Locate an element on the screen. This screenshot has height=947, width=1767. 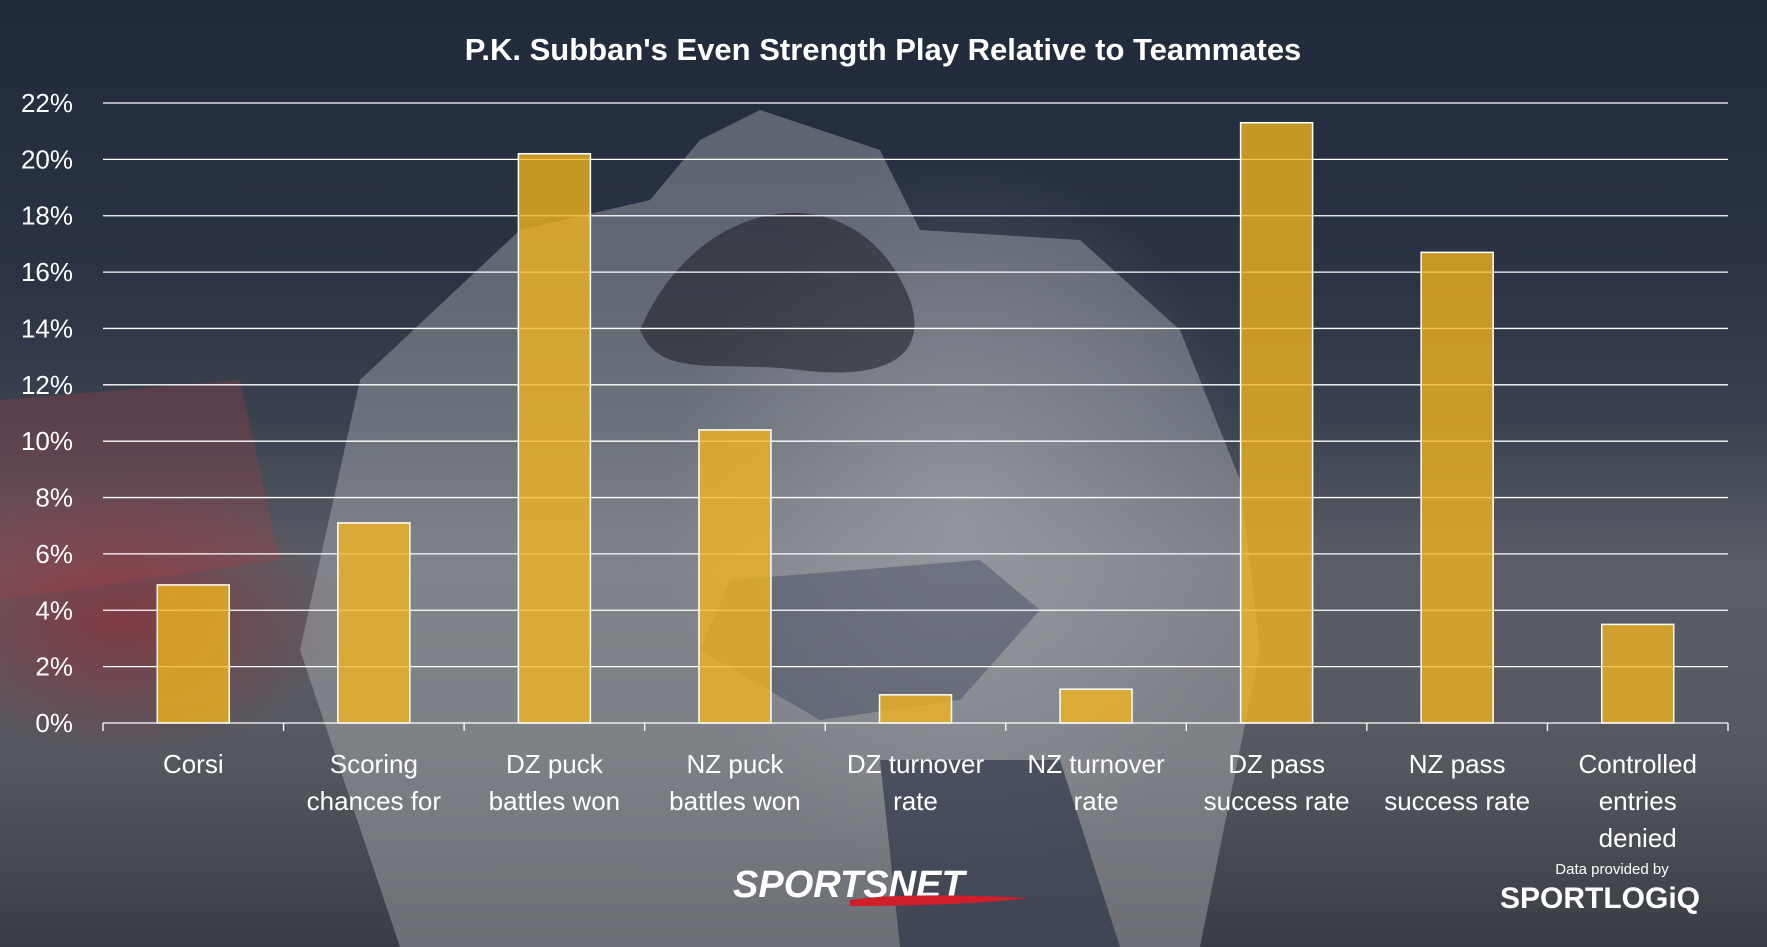
y-tick-label: 16% is located at coordinates (47, 272).